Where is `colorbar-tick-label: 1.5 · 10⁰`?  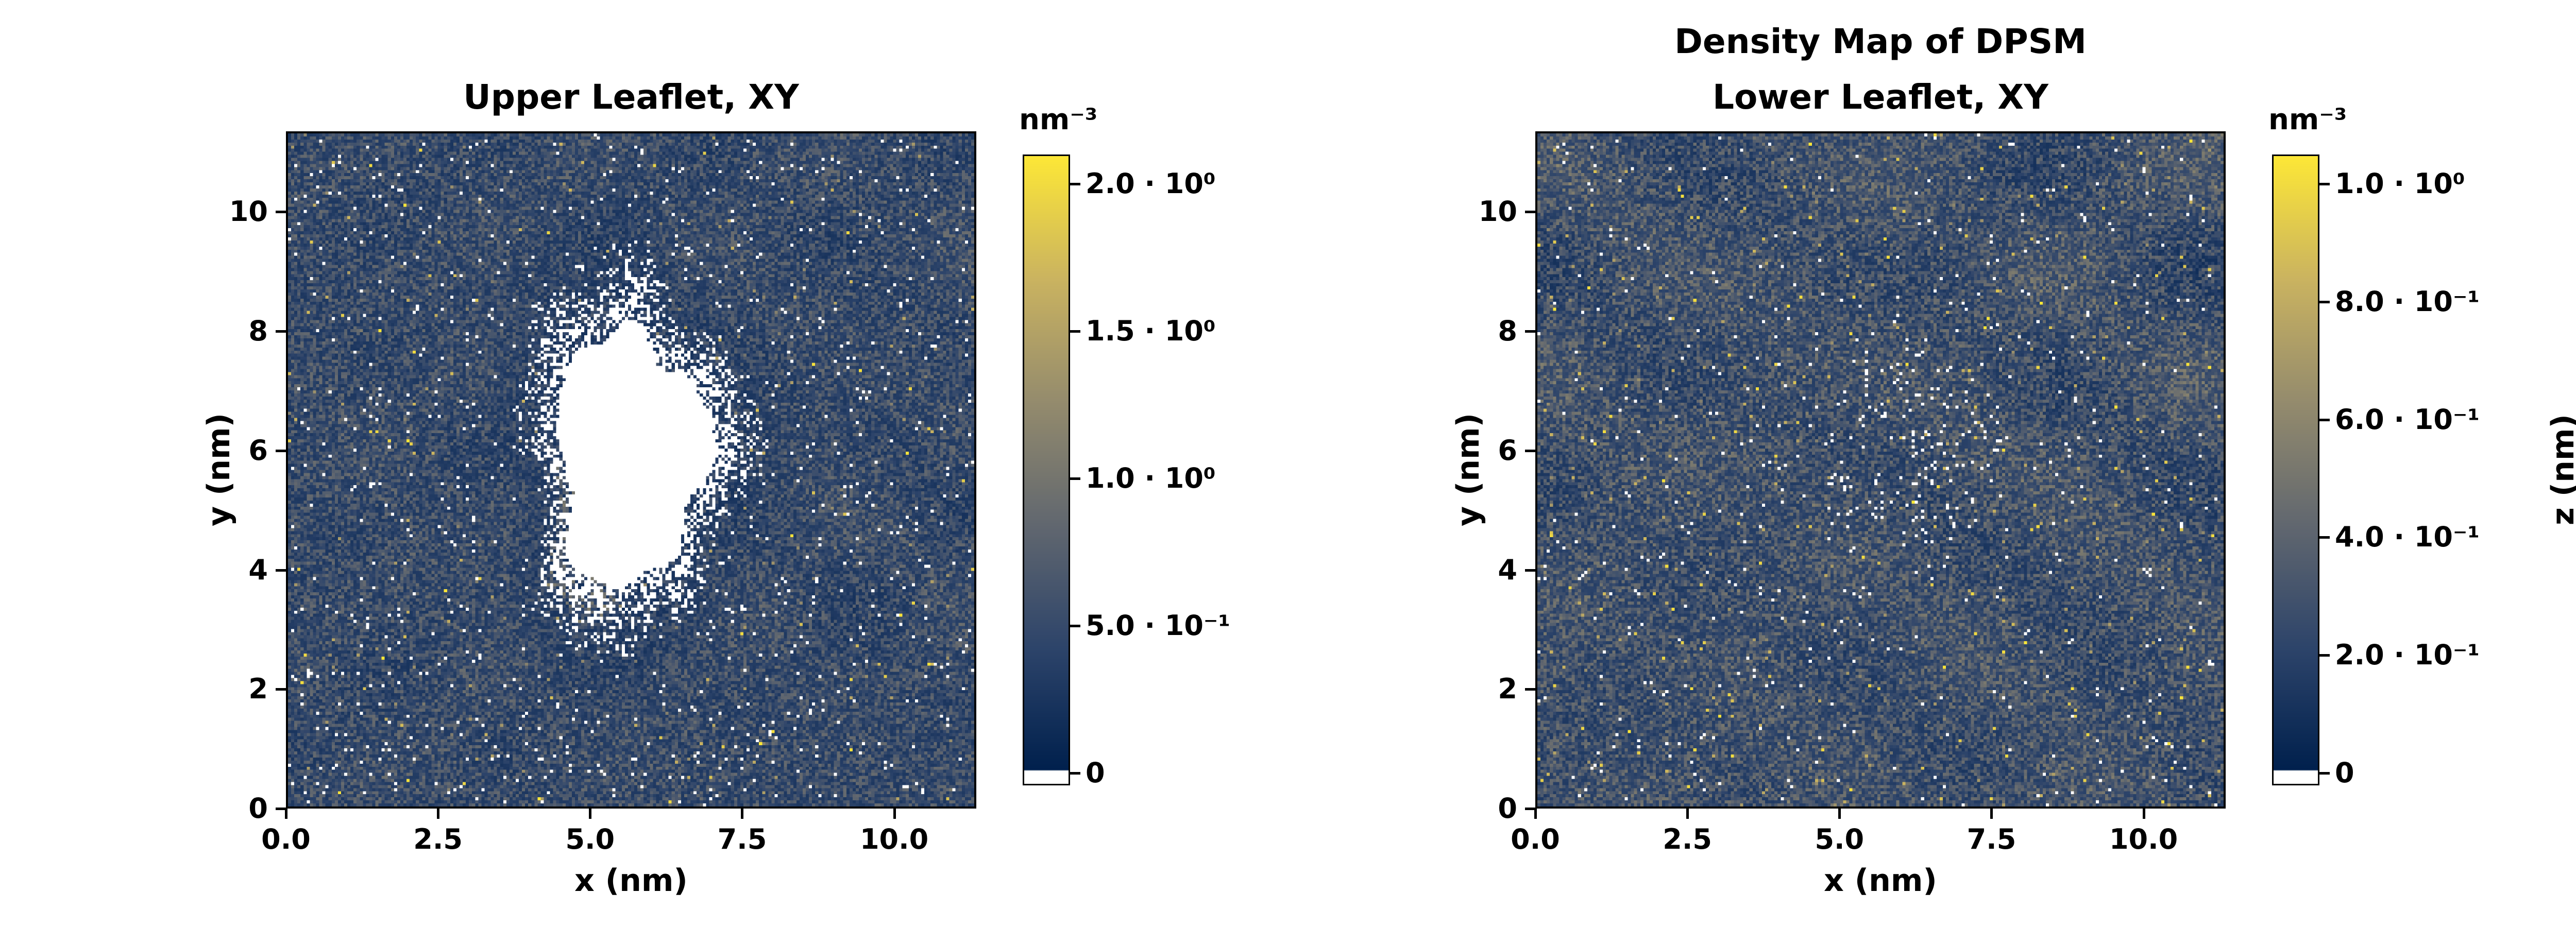 colorbar-tick-label: 1.5 · 10⁰ is located at coordinates (1151, 331).